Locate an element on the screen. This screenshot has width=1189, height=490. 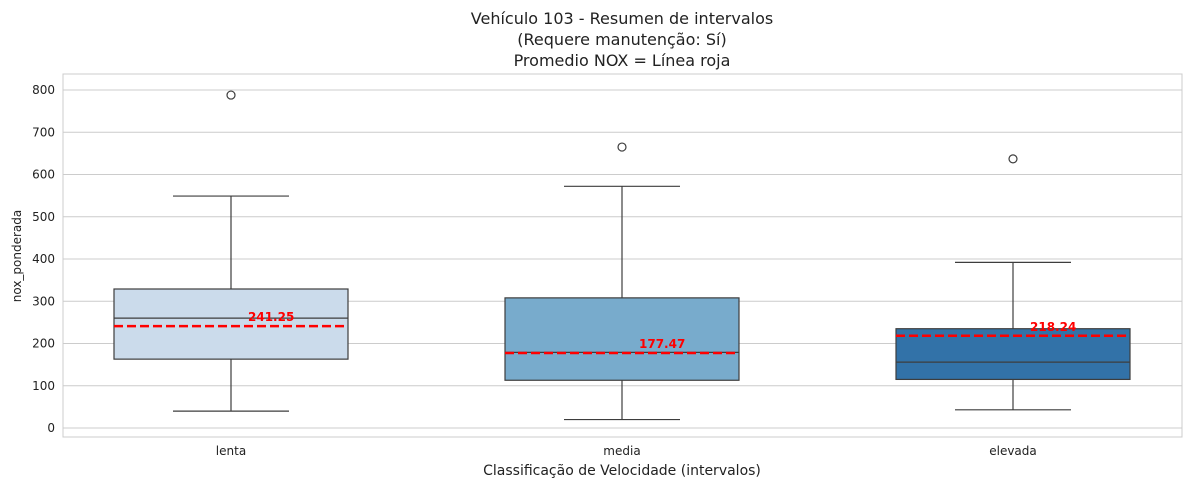
y-tick-label: 800 is located at coordinates (43, 90).